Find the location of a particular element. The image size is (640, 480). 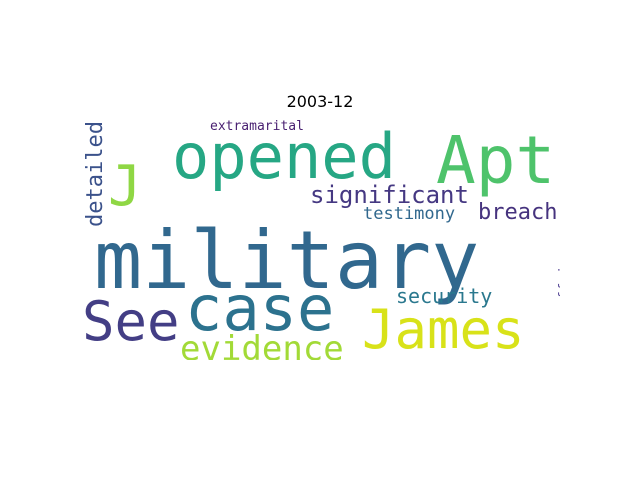

word-evidence: evidence is located at coordinates (262, 344).